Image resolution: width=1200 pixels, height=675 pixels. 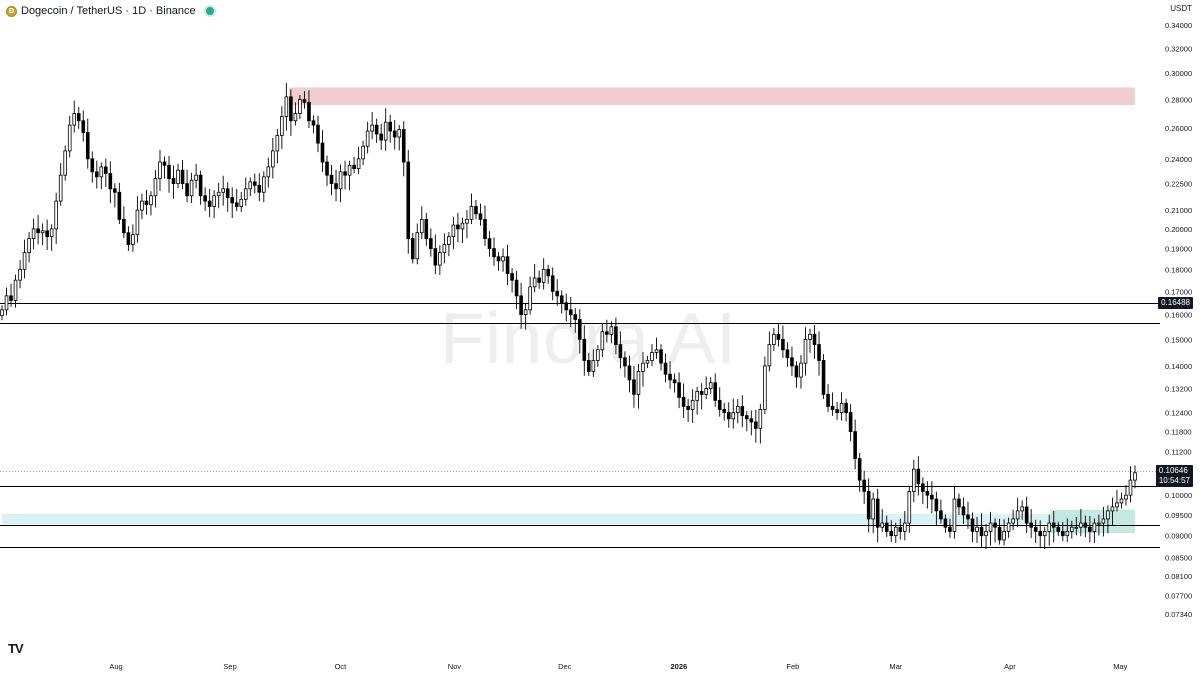 I want to click on y-tick-label: 0.20000, so click(x=1178, y=229).